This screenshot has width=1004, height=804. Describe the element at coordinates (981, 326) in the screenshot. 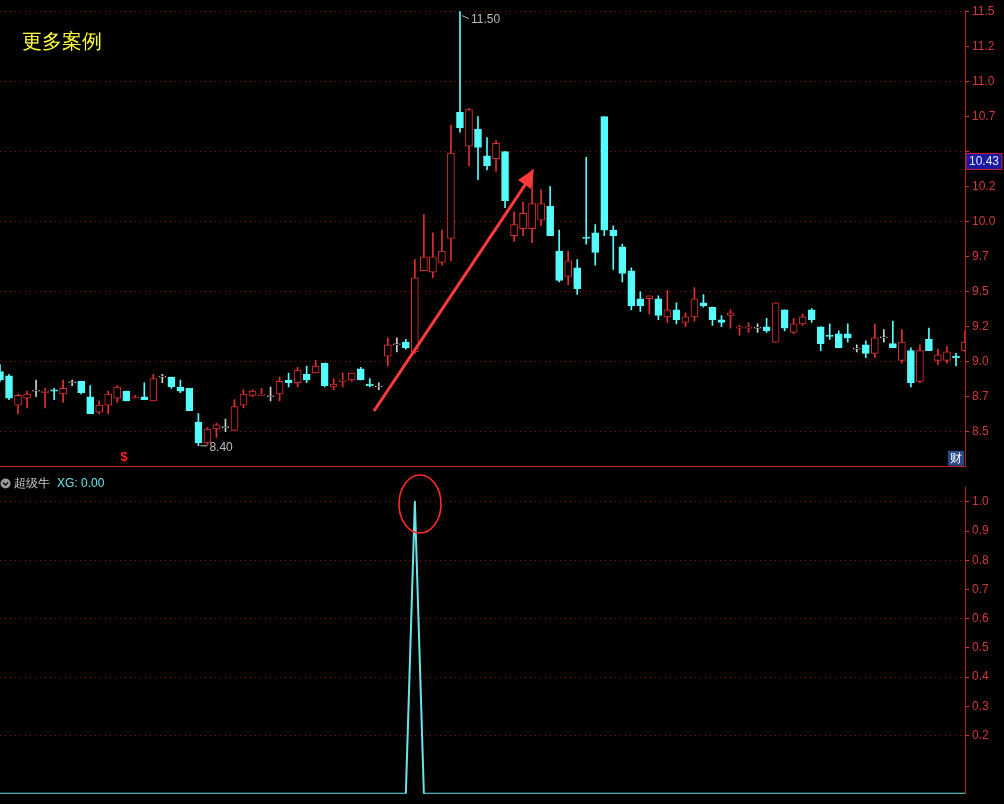

I see `y-tick-label: 9.2` at that location.